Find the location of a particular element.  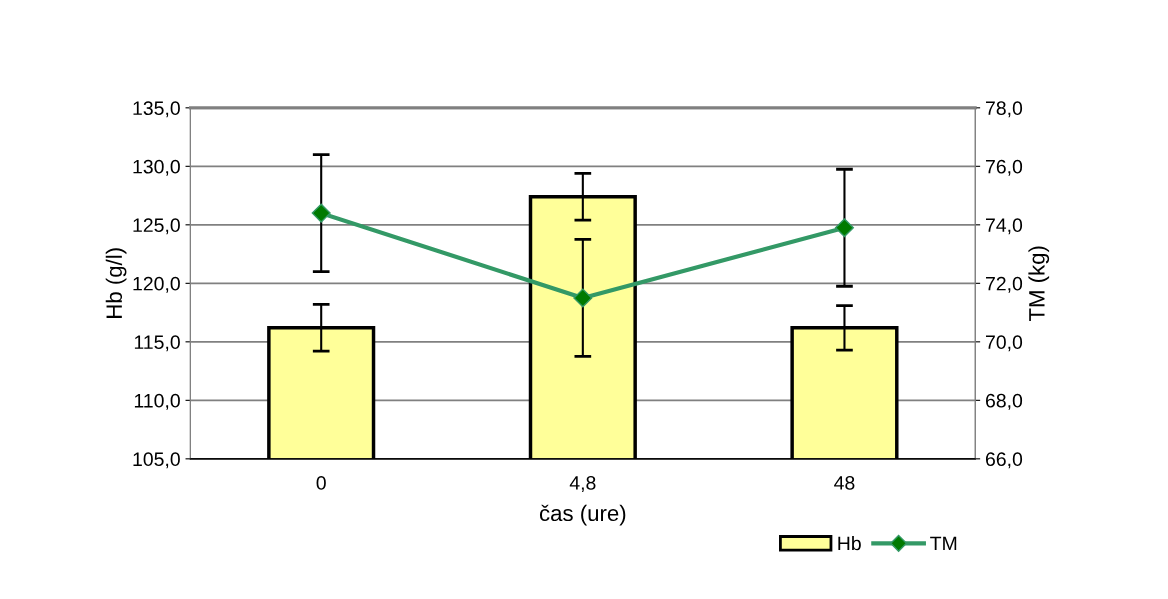

y-tick-label: 125,0 is located at coordinates (156, 226).